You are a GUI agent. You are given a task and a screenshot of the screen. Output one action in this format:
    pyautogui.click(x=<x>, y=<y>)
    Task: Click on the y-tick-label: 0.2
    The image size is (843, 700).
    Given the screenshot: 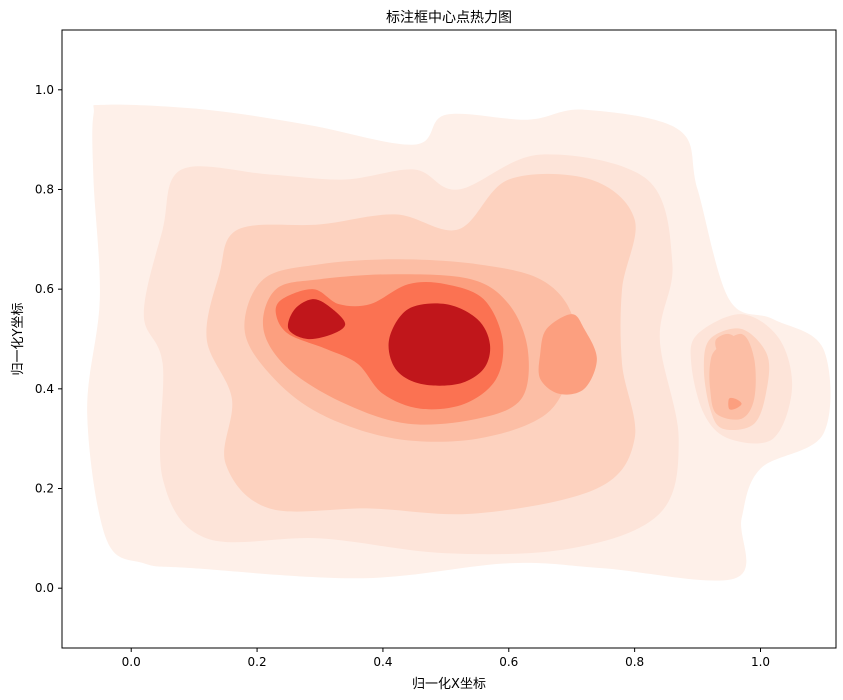 What is the action you would take?
    pyautogui.click(x=44, y=489)
    